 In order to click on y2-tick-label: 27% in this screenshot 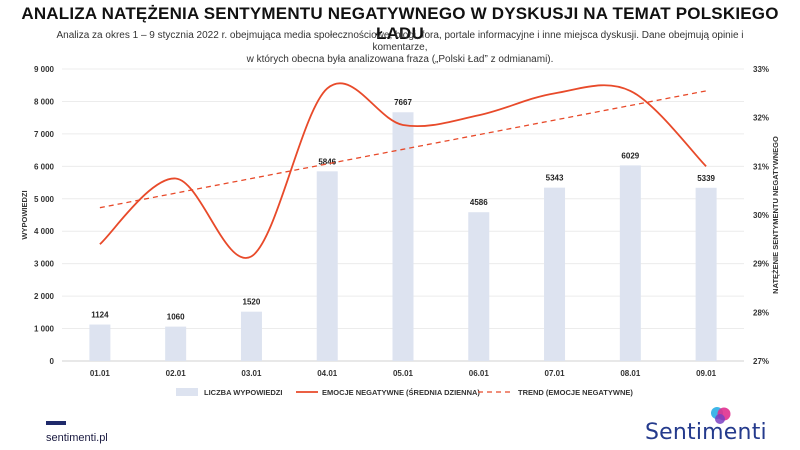, I will do `click(761, 361)`.